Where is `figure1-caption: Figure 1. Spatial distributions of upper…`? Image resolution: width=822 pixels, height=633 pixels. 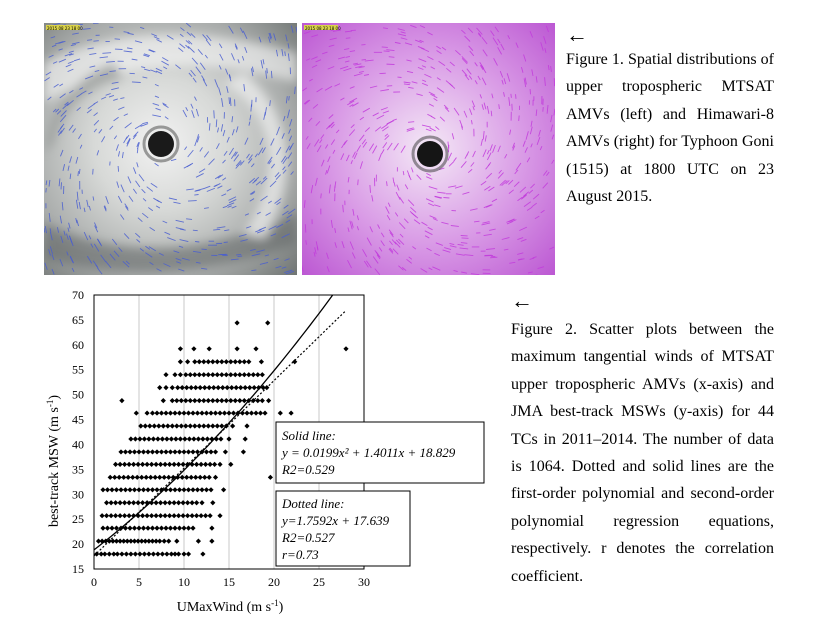
figure1-caption: Figure 1. Spatial distributions of upper… is located at coordinates (670, 128).